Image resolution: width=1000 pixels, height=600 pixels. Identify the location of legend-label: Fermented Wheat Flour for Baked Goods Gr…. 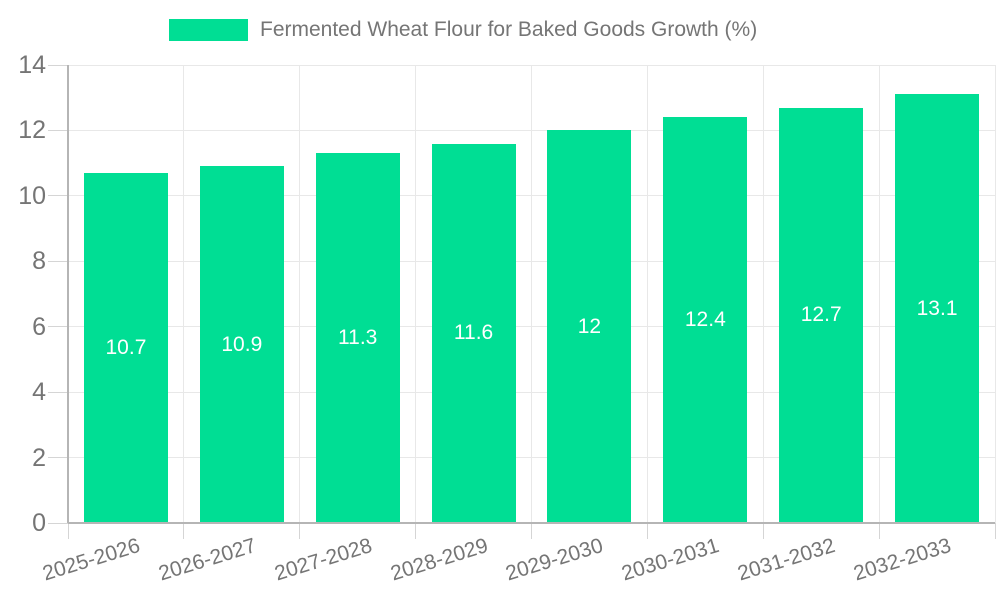
(509, 29).